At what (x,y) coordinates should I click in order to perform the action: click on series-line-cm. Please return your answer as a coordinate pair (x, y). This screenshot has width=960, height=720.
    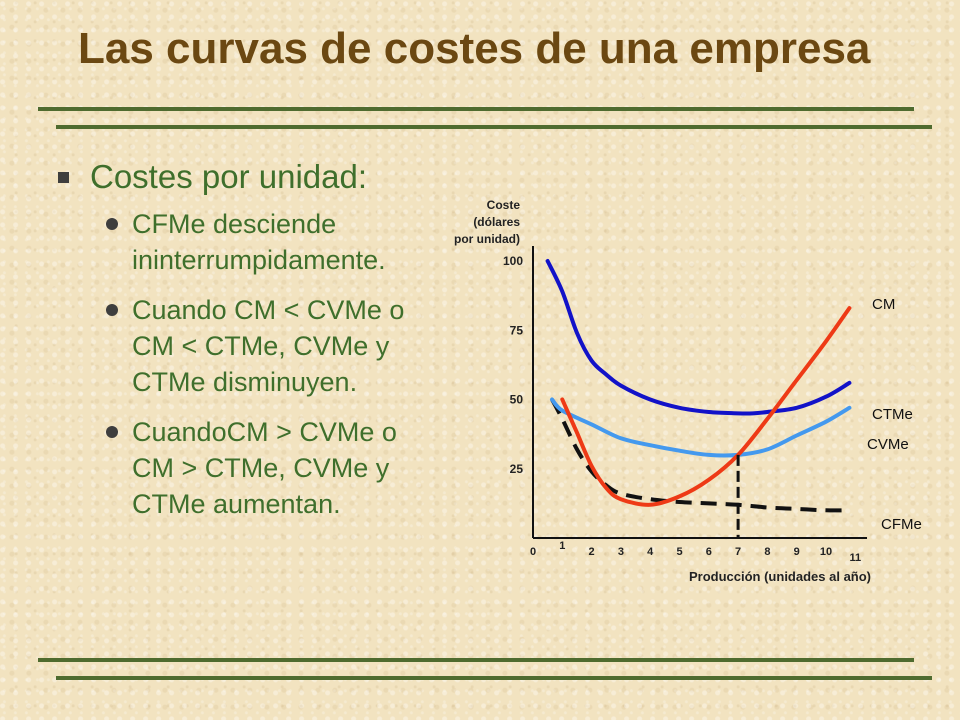
    Looking at the image, I should click on (706, 406).